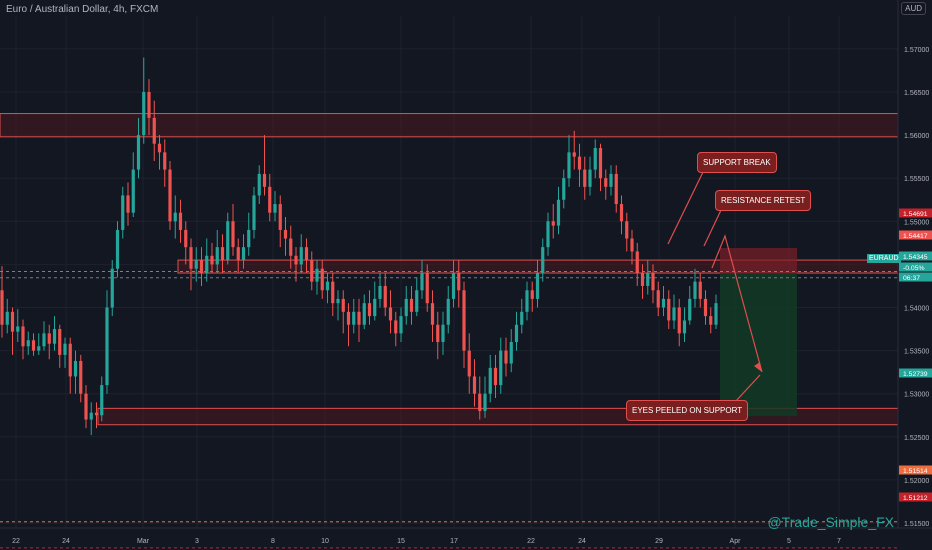 The image size is (932, 550). Describe the element at coordinates (916, 309) in the screenshot. I see `y-tick-label: 1.54000` at that location.